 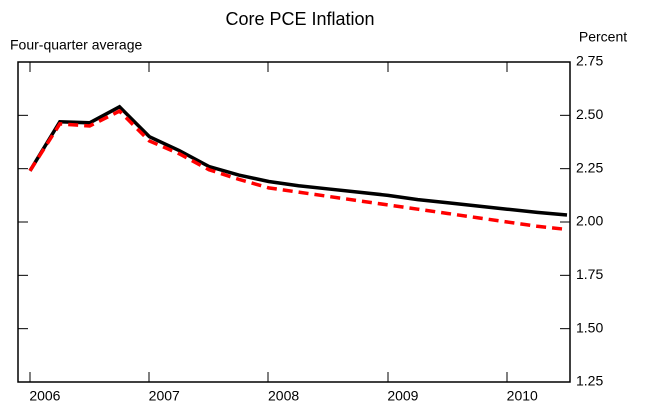 I want to click on x-tick-label: 2009, so click(x=402, y=396).